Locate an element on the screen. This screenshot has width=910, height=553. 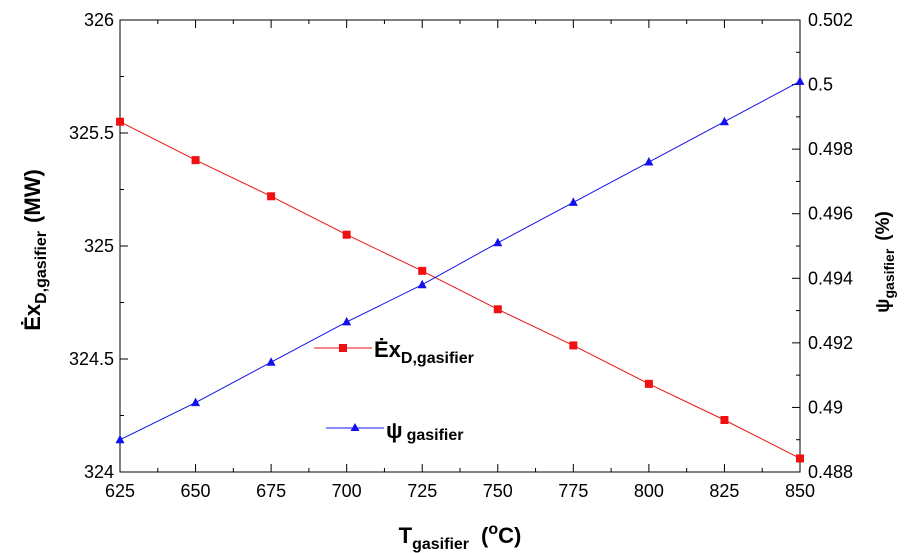
right-y-tick-label: 0.498 is located at coordinates (830, 149).